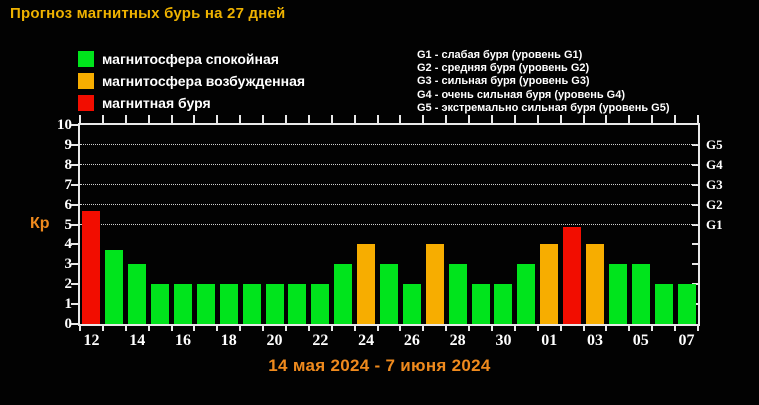 The width and height of the screenshot is (759, 405). I want to click on x-tick-label: 16, so click(183, 340).